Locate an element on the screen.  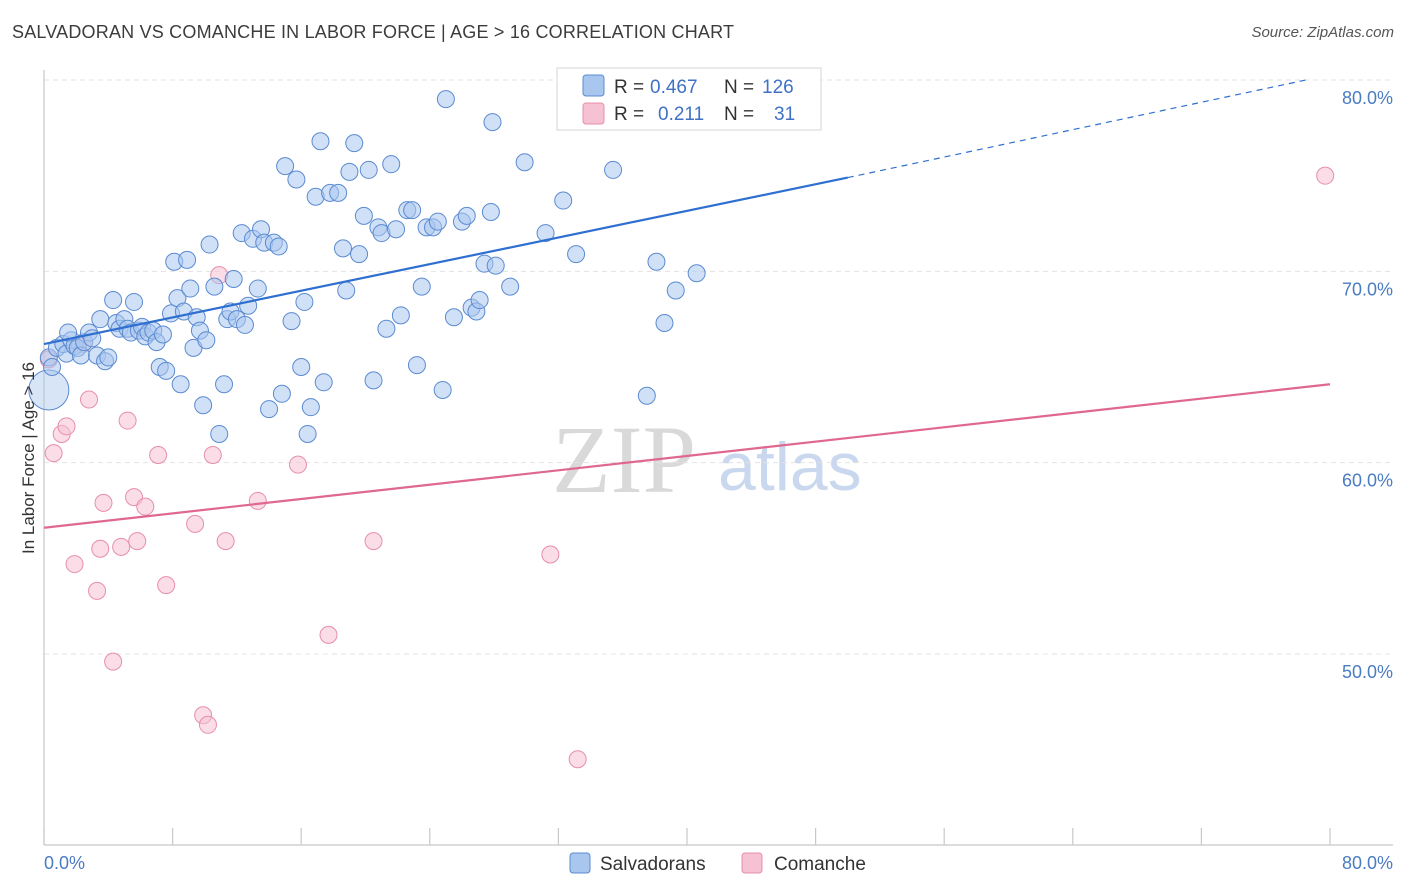
x-axis-ticks is located at coordinates (687, 836).